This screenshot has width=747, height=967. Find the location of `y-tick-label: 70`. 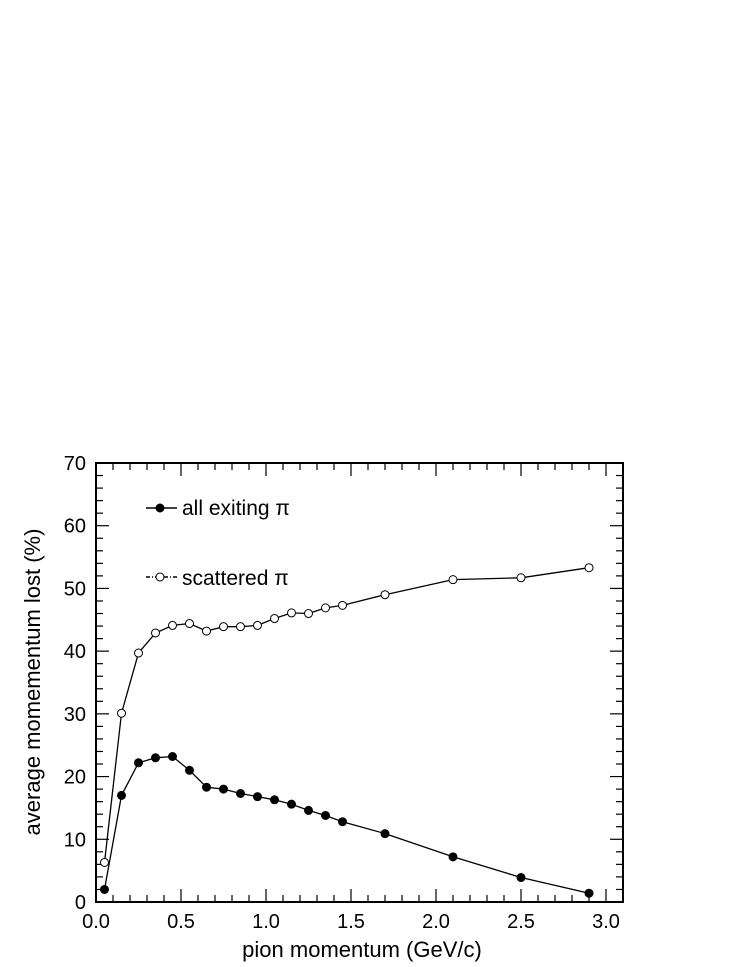

y-tick-label: 70 is located at coordinates (75, 464).